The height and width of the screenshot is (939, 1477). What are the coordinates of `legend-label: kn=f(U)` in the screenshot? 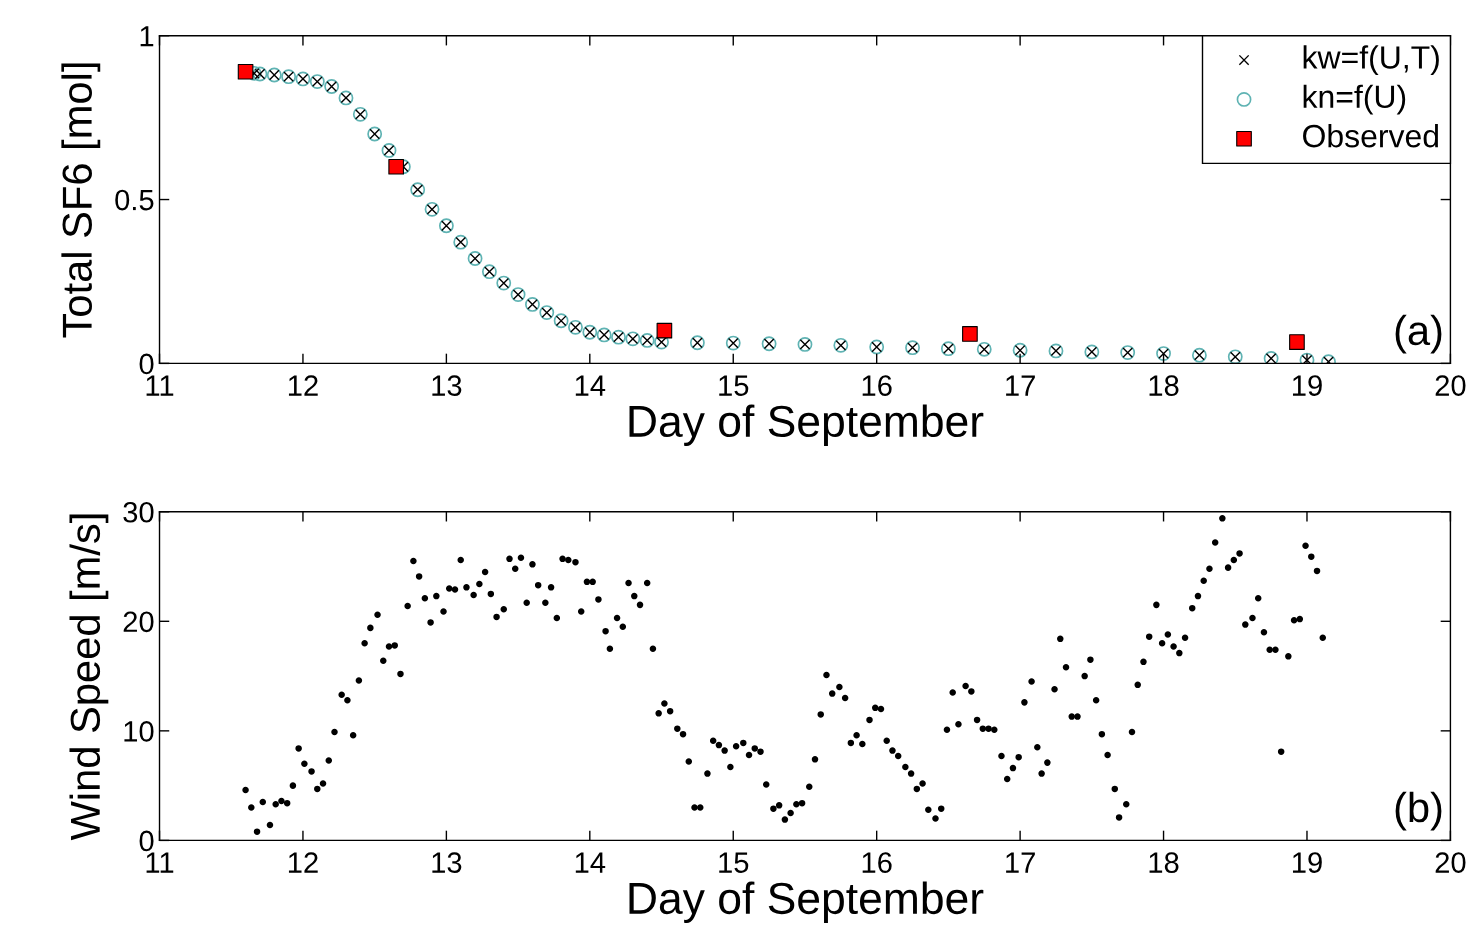 It's located at (1354, 99).